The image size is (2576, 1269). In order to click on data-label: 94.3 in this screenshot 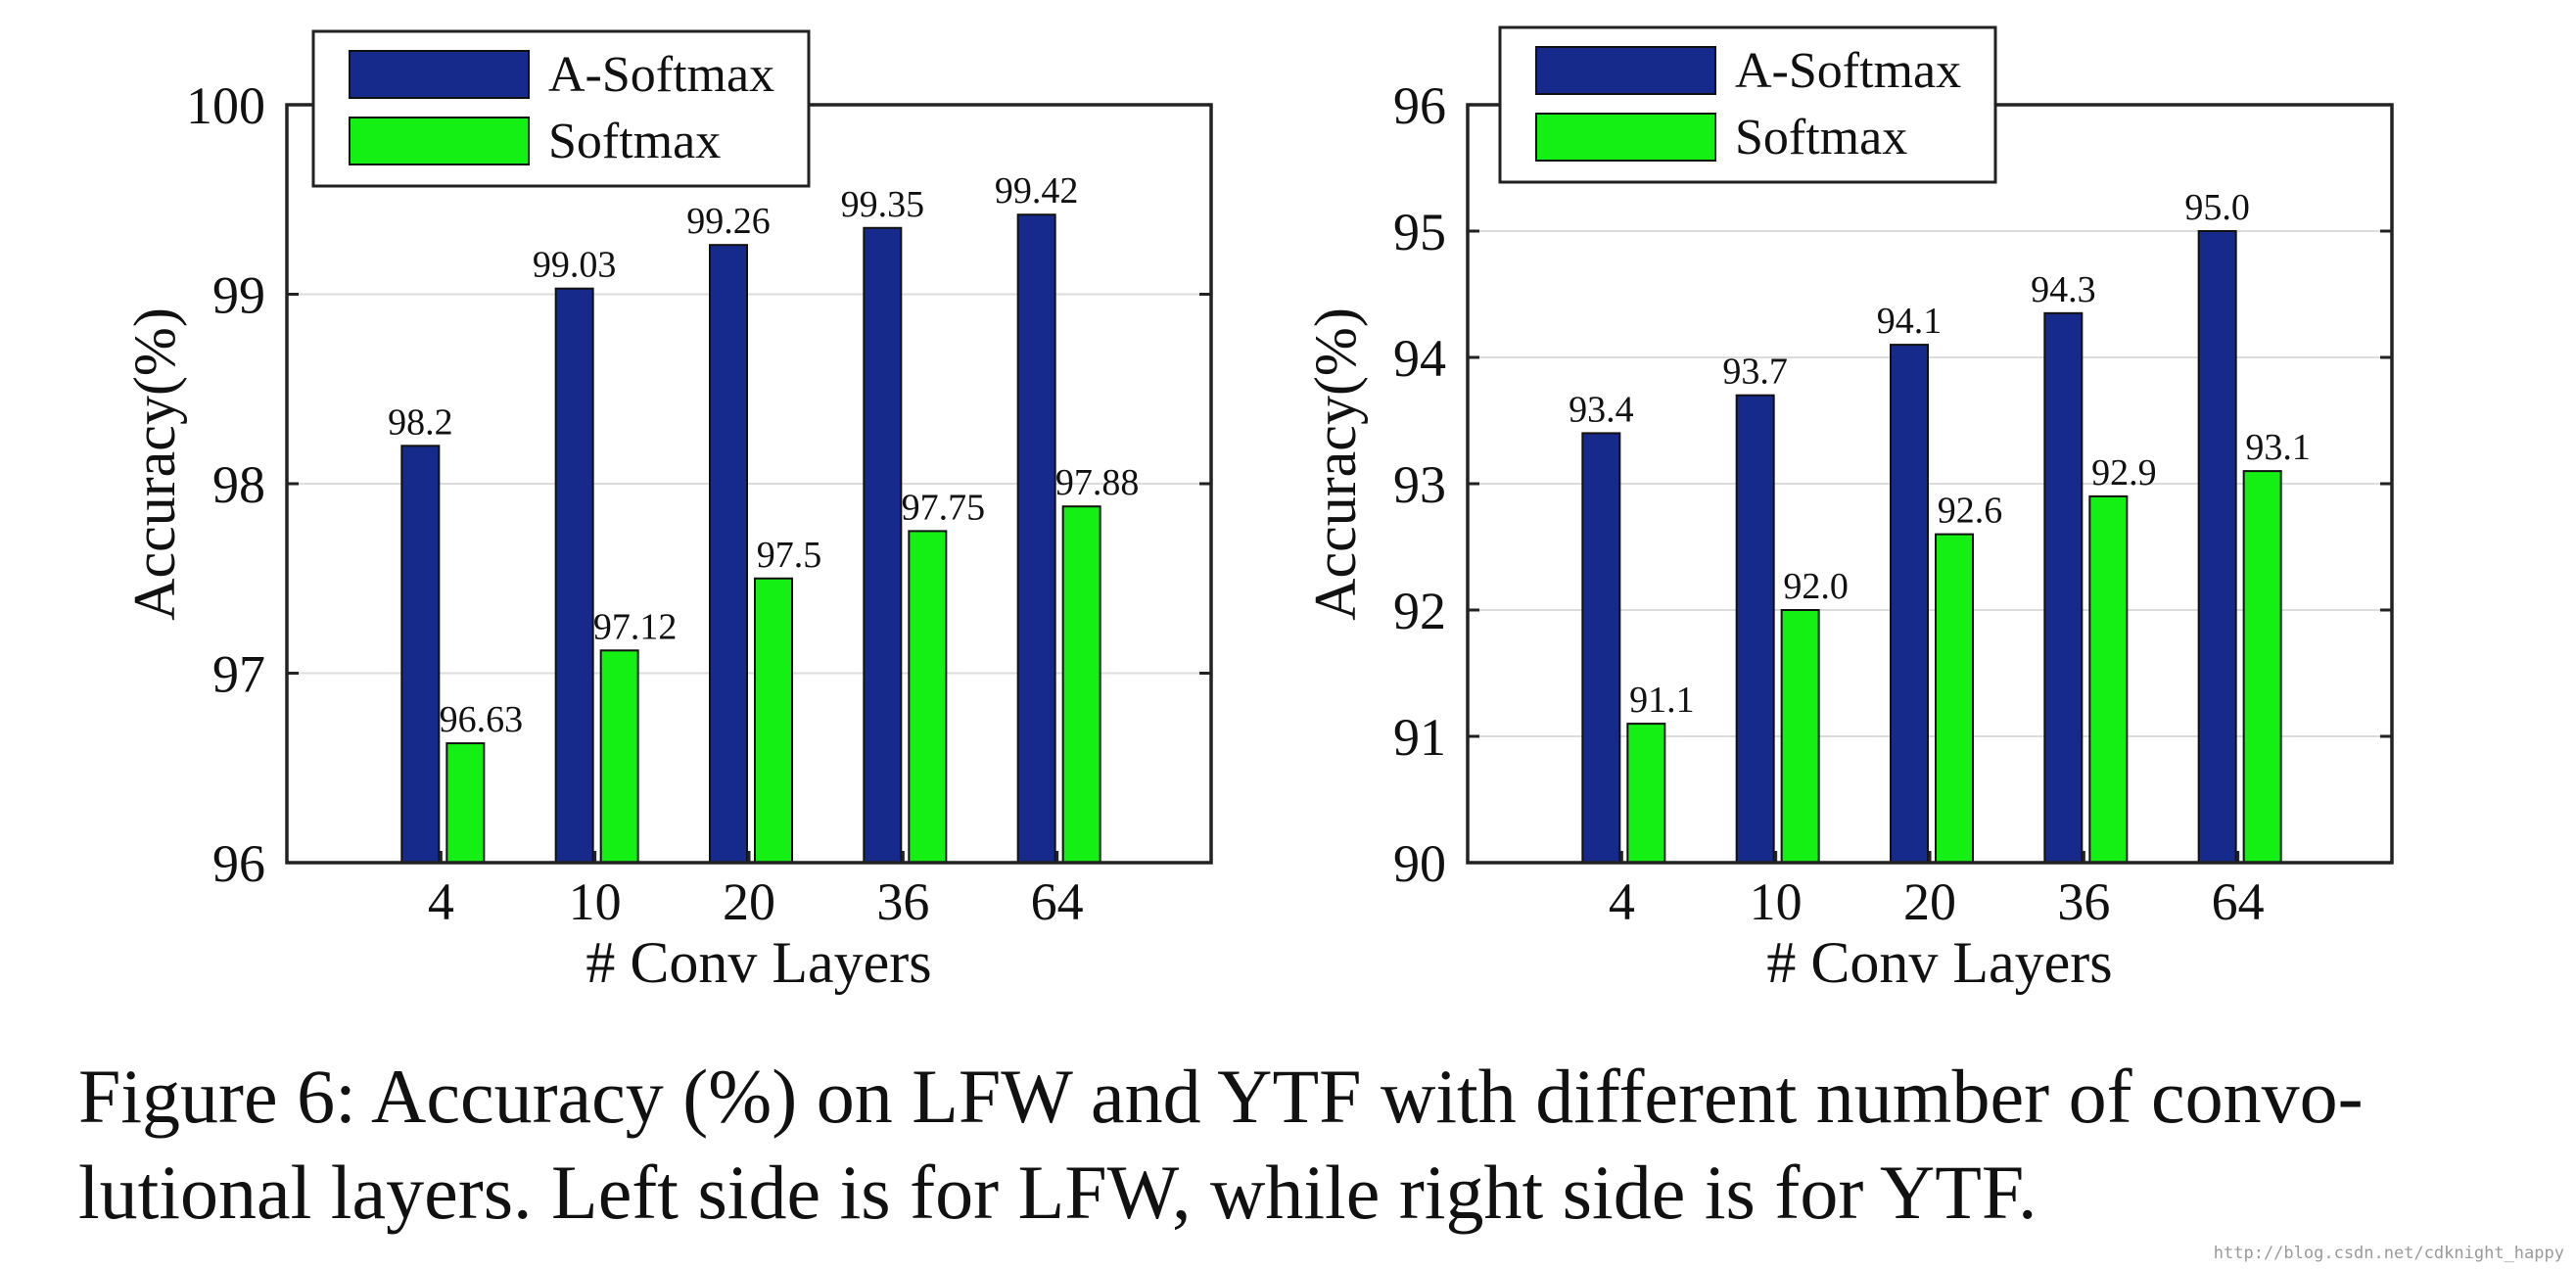, I will do `click(2063, 289)`.